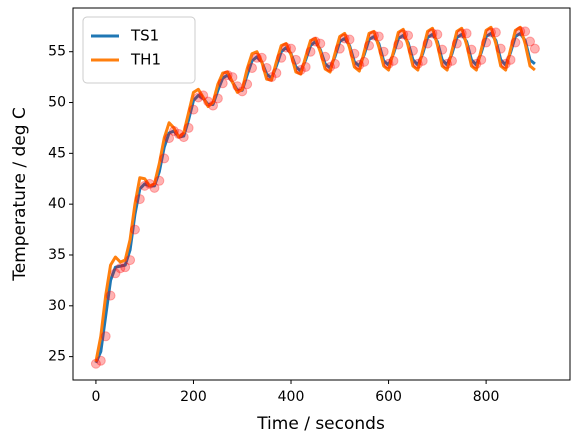 The image size is (579, 446). I want to click on y-tick-label: 35, so click(57, 255).